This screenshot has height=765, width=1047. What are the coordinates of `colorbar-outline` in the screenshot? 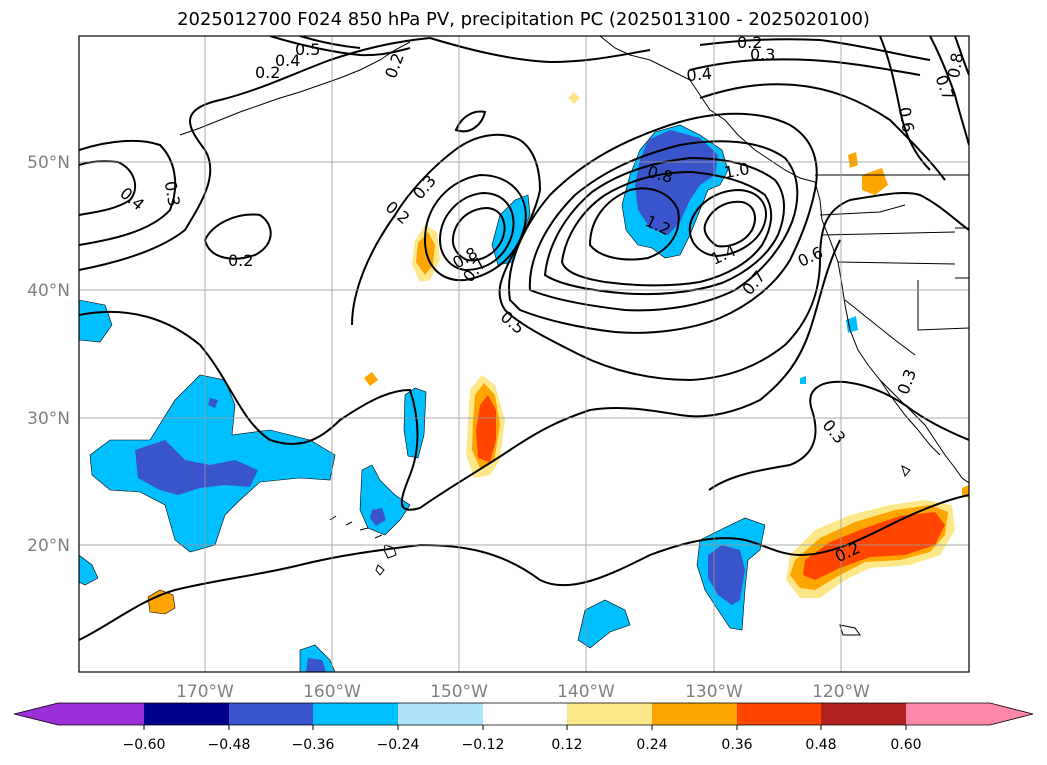 It's located at (523, 714).